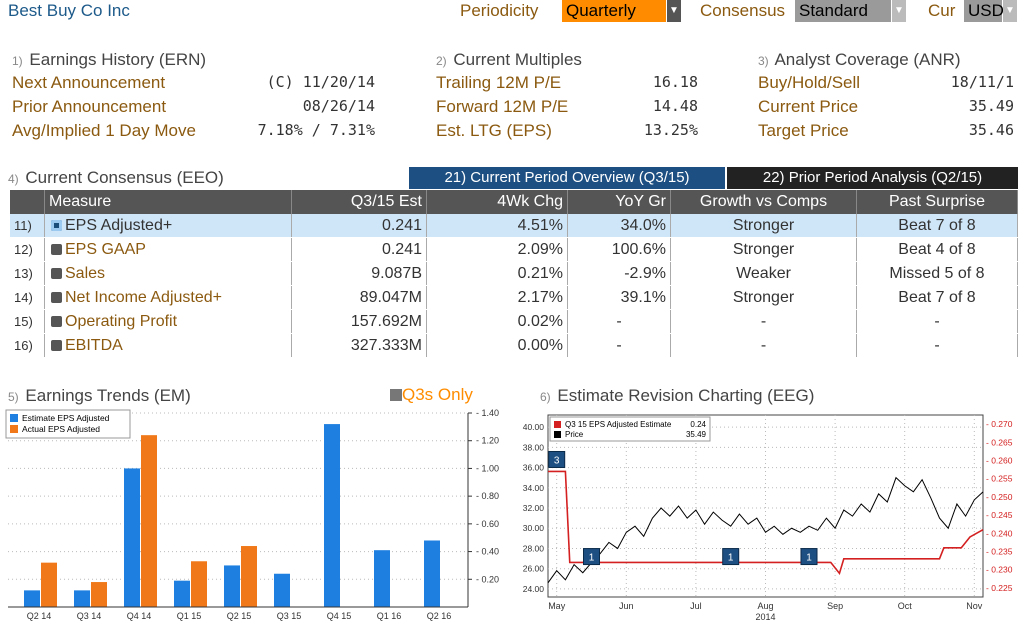  What do you see at coordinates (168, 345) in the screenshot?
I see `measure-cell: EBITDA` at bounding box center [168, 345].